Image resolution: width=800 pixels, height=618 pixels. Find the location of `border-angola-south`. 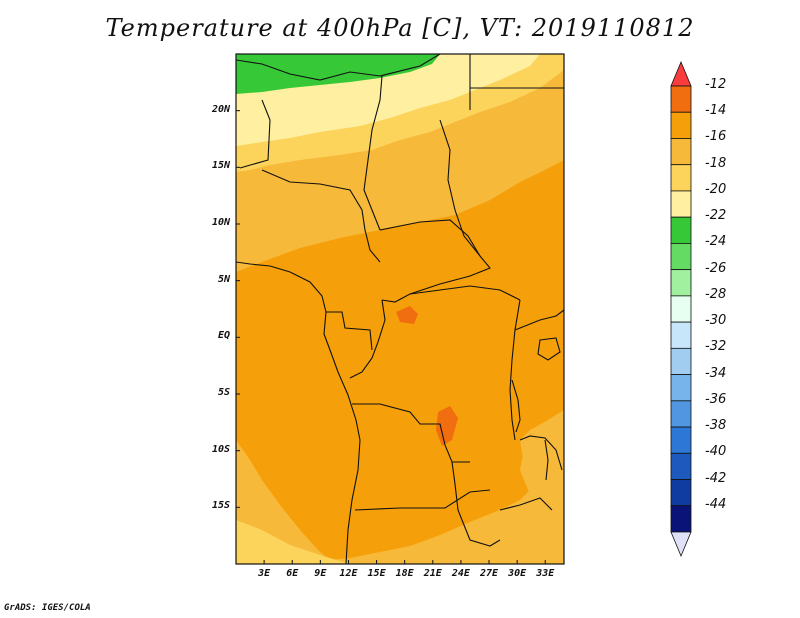

border-angola-south is located at coordinates (422, 500).